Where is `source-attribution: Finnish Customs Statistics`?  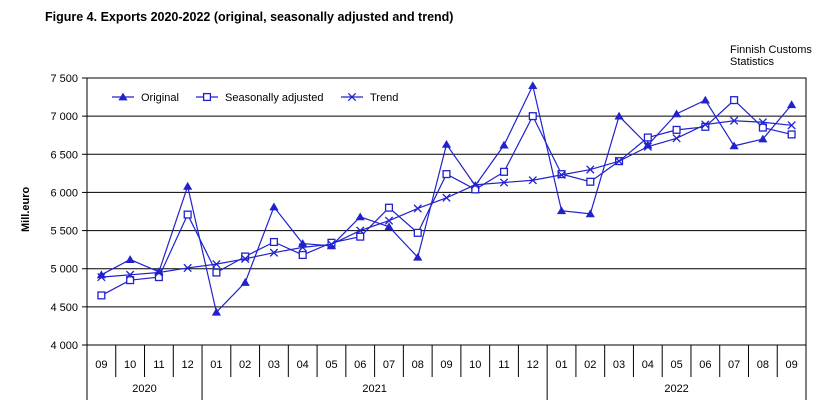
source-attribution: Finnish Customs Statistics is located at coordinates (771, 56).